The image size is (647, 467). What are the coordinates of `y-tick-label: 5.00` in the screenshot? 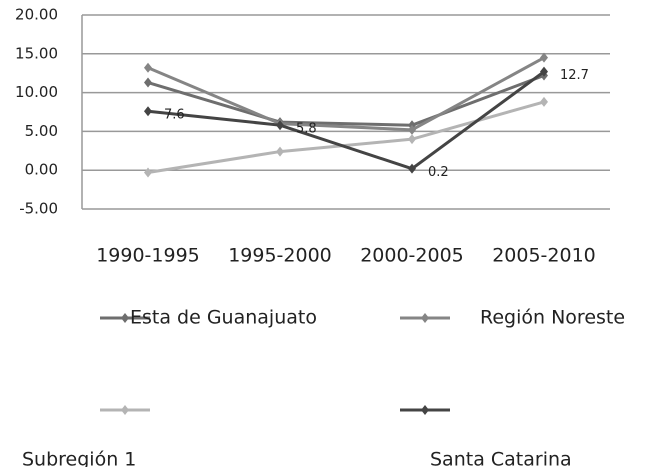 It's located at (41, 131).